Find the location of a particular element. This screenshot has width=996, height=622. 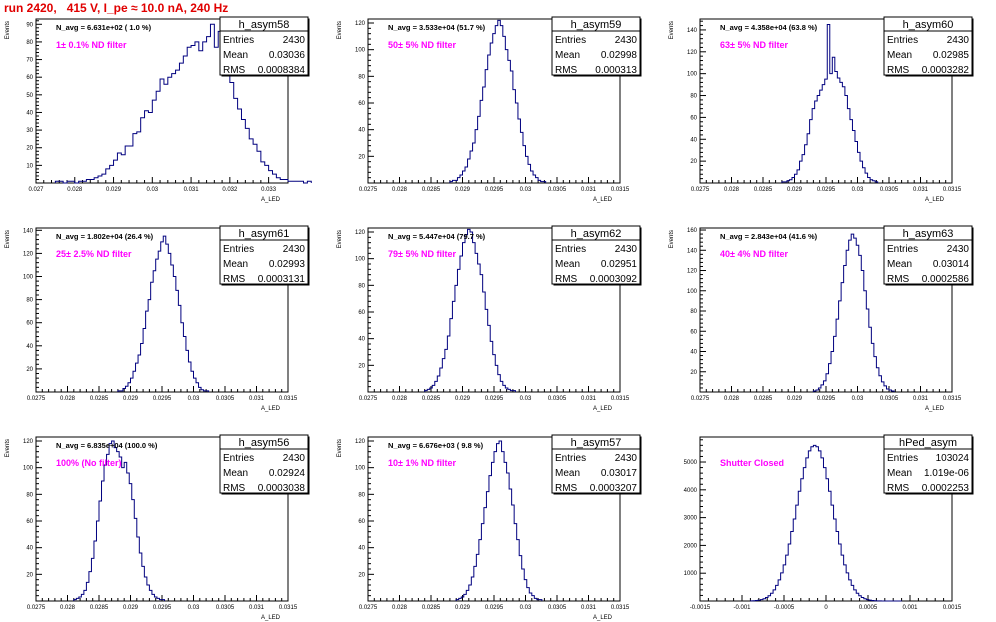

histogram-name: h_asym57 is located at coordinates (596, 443).